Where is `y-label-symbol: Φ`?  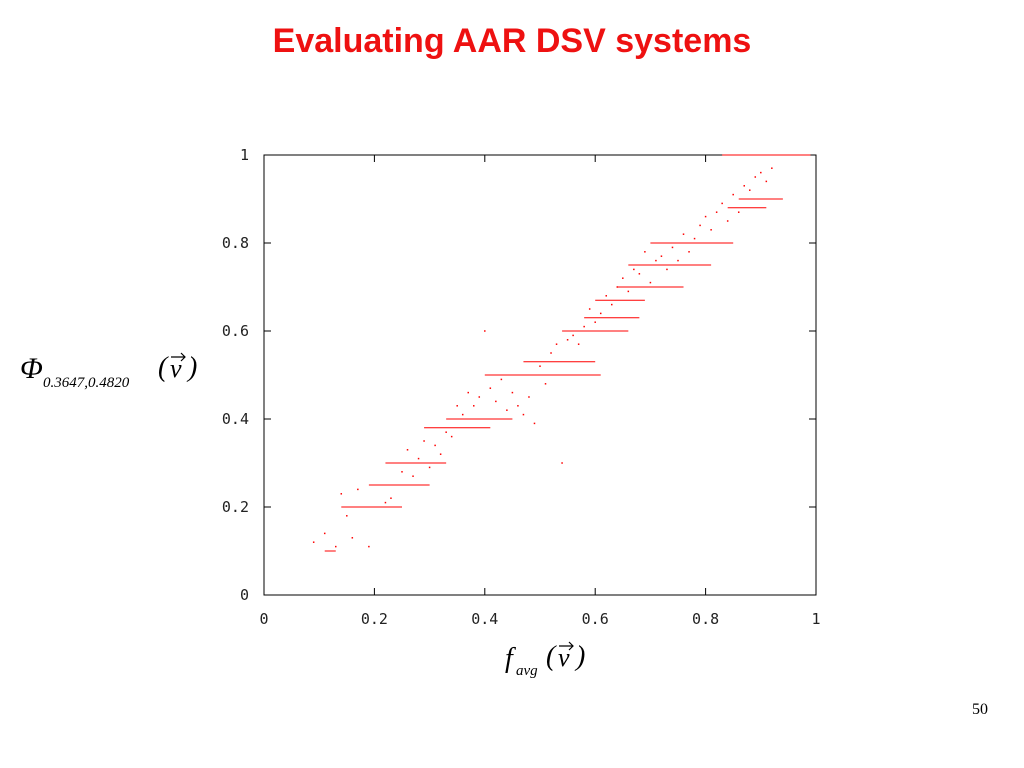
y-label-symbol: Φ is located at coordinates (31, 368).